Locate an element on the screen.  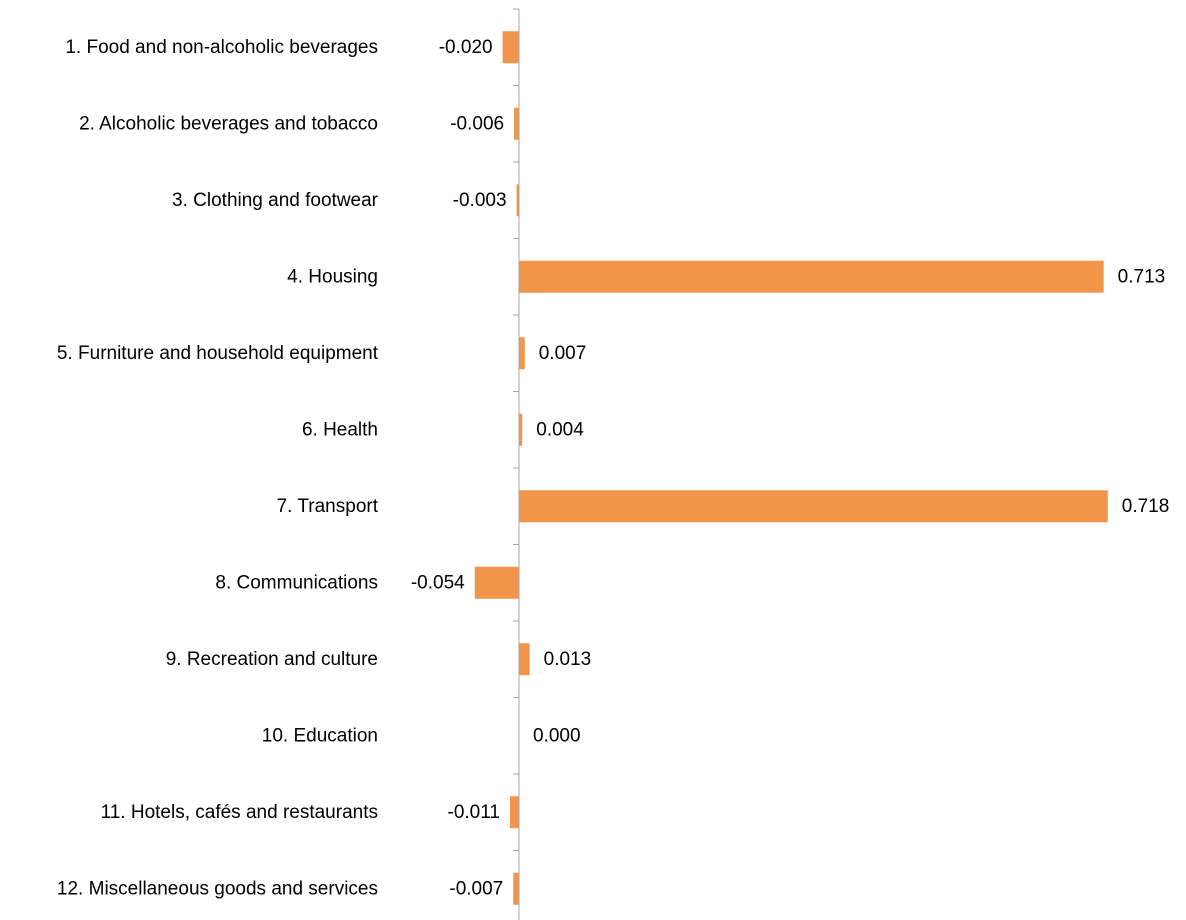
category-label: 6. Health is located at coordinates (340, 429).